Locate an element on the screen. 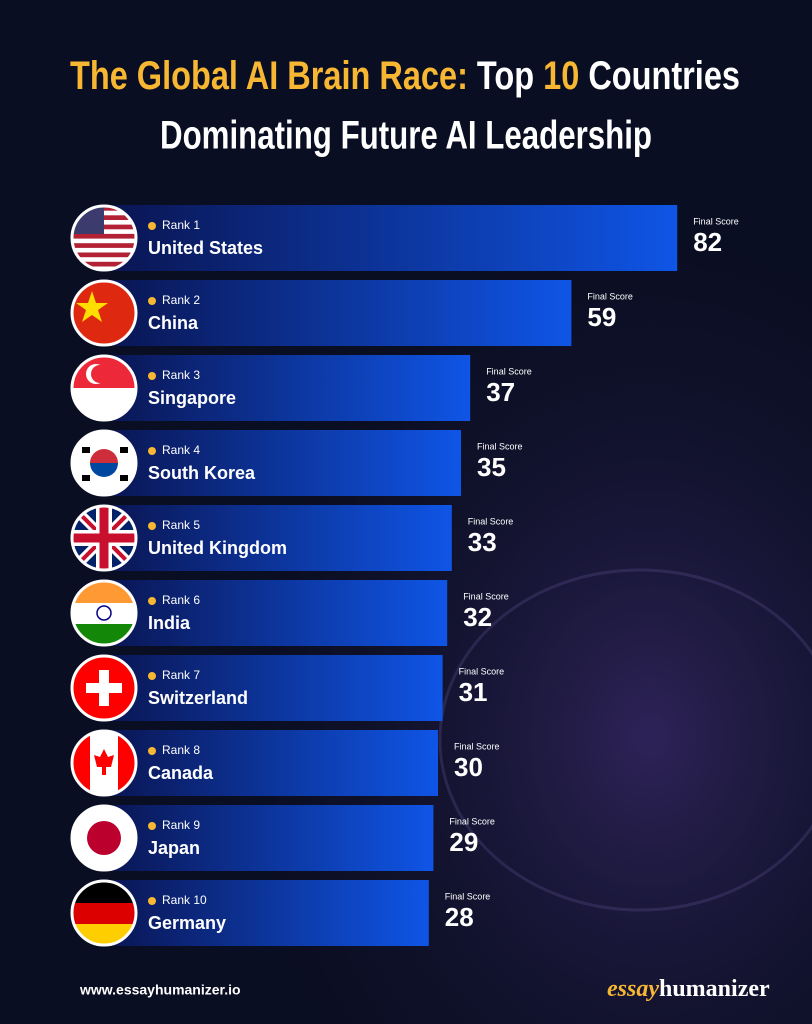 Image resolution: width=812 pixels, height=1024 pixels. rank-label: Rank 8 is located at coordinates (181, 750).